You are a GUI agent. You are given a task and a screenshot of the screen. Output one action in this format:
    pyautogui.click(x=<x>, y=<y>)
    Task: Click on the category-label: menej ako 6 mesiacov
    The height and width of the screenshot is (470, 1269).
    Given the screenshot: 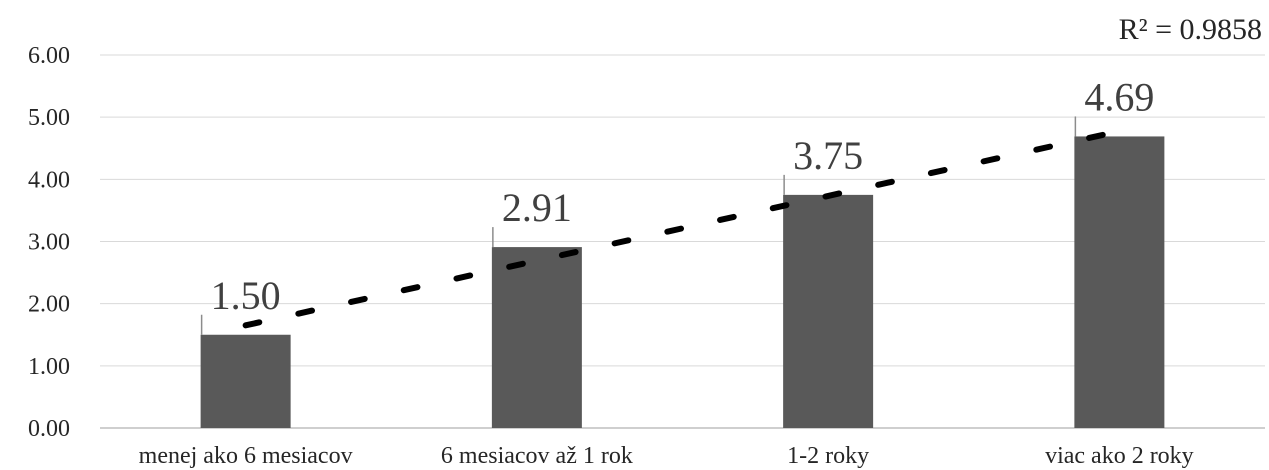 What is the action you would take?
    pyautogui.click(x=246, y=456)
    